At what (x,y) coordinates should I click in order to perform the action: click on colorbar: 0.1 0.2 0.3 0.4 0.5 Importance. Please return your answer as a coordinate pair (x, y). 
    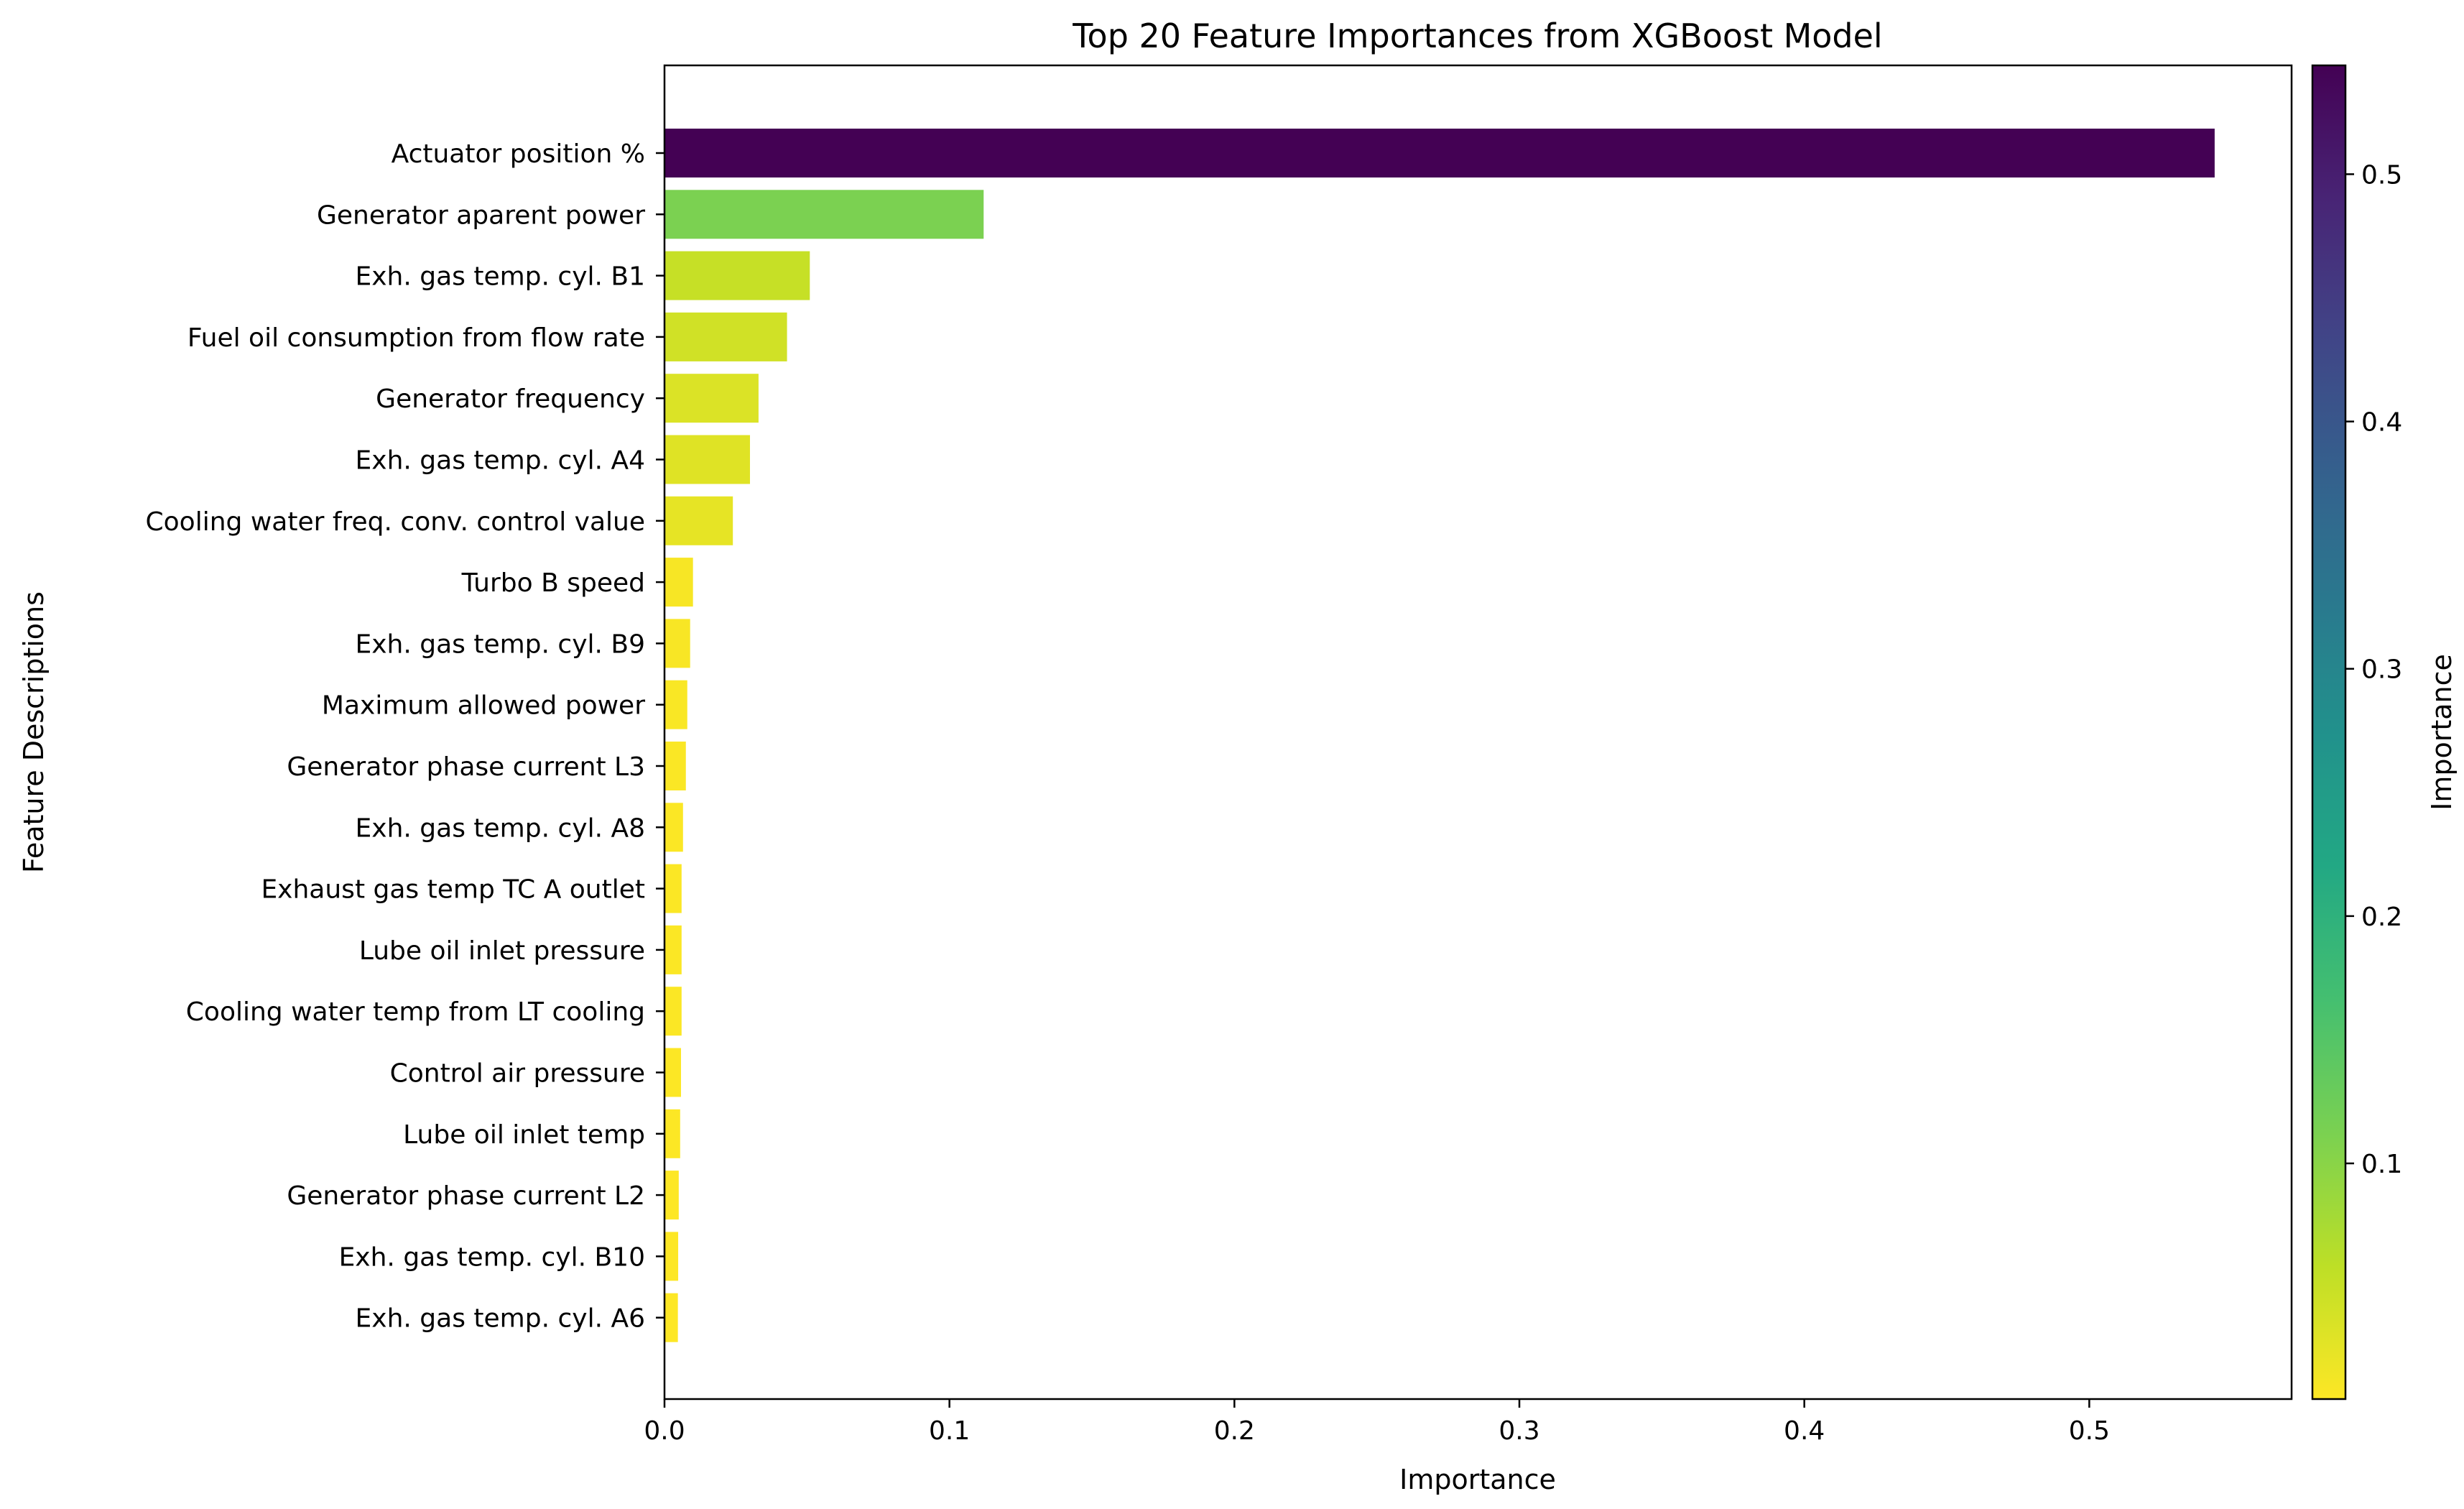
    Looking at the image, I should click on (2384, 732).